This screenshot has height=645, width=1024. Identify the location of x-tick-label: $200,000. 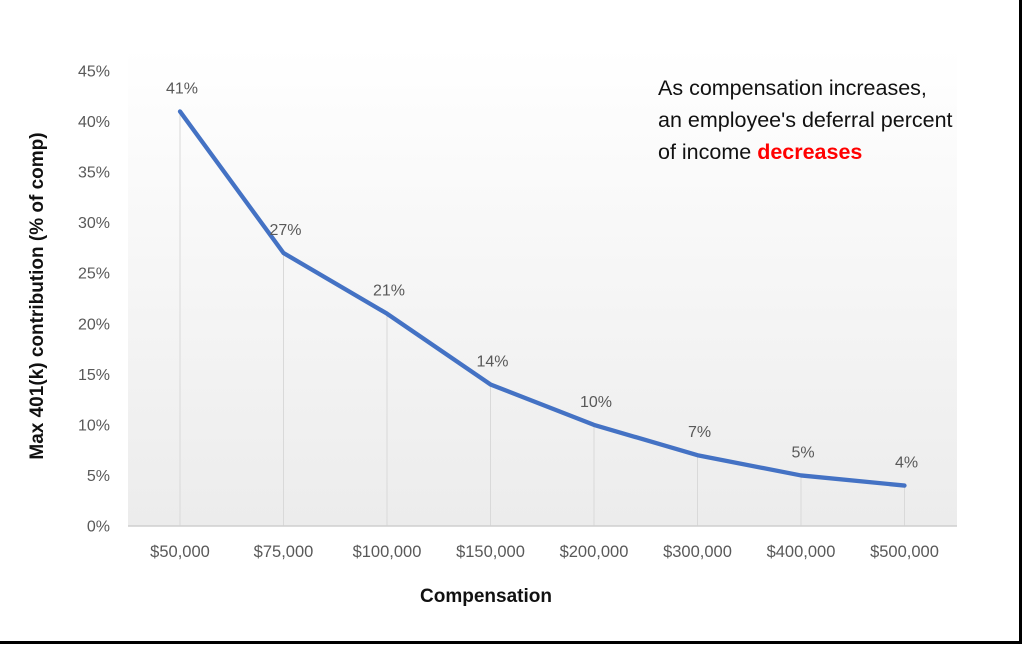
(594, 552).